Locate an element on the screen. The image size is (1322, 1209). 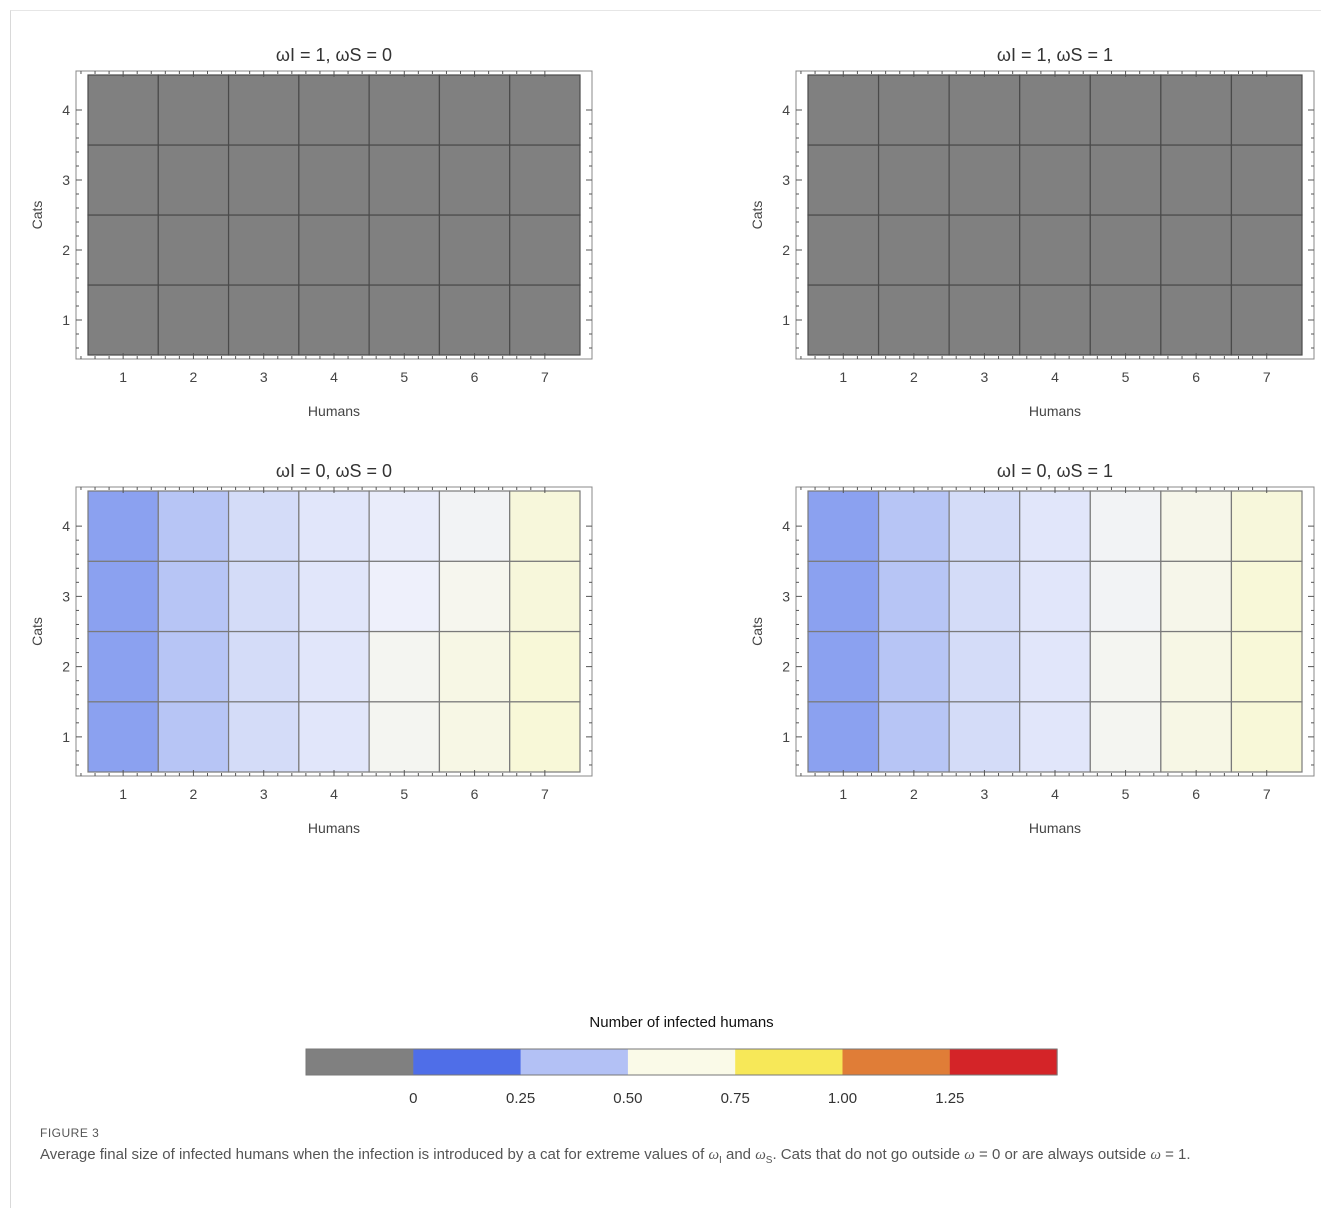
y-axis-label: Cats is located at coordinates (757, 215).